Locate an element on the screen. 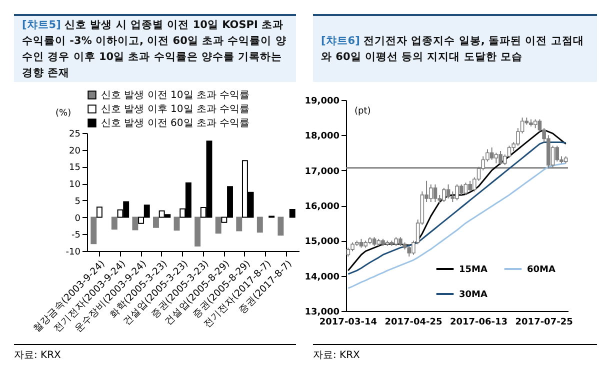 This screenshot has width=599, height=368. x-tick-label: 2017-03-14 is located at coordinates (348, 323).